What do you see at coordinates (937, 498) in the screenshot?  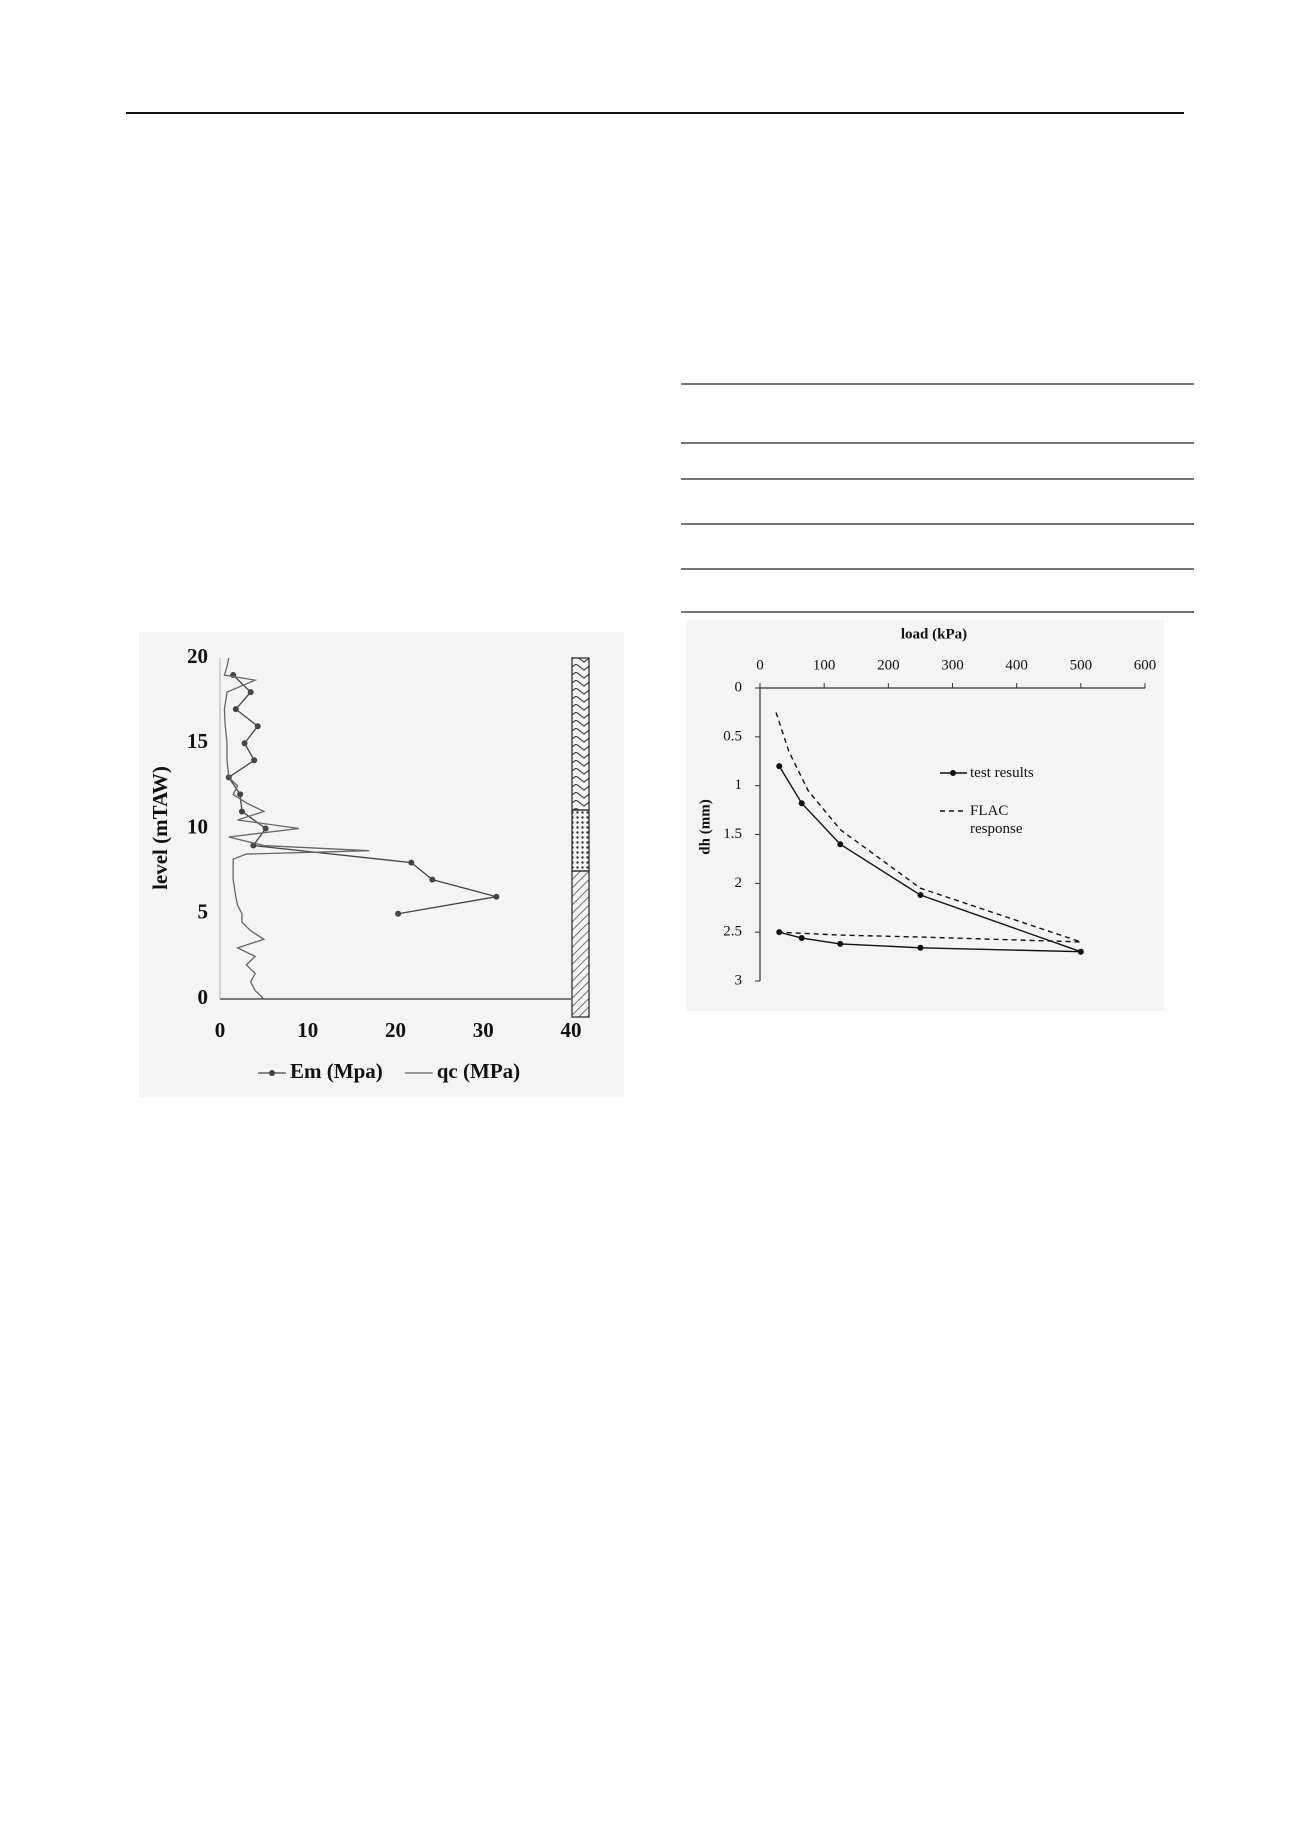 I see `table-rules` at bounding box center [937, 498].